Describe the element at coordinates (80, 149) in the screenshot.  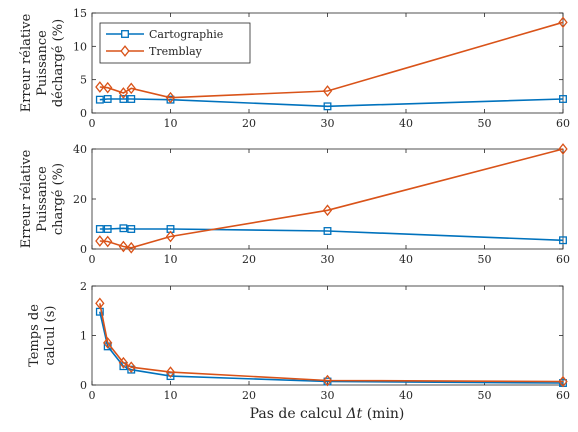
I see `y-tick-label: 40` at that location.